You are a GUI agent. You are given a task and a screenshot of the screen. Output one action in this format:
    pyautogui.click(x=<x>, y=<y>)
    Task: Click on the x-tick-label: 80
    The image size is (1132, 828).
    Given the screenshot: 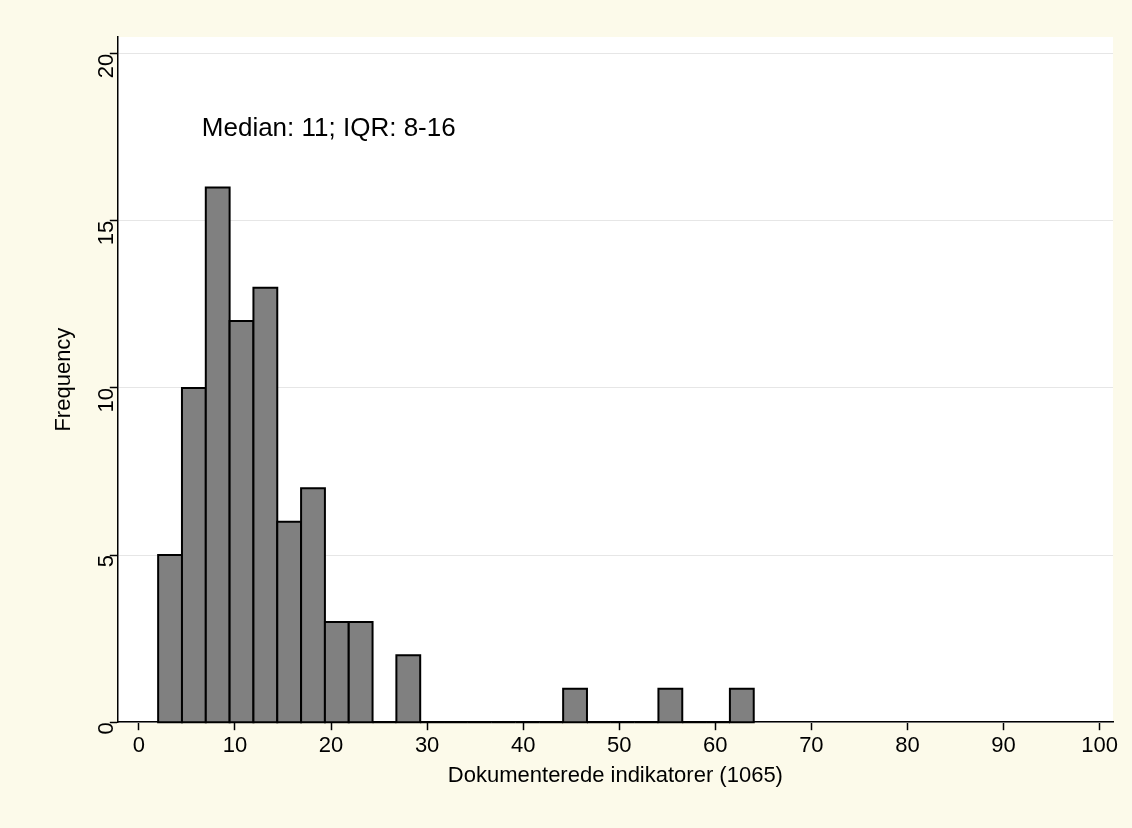 What is the action you would take?
    pyautogui.click(x=907, y=745)
    